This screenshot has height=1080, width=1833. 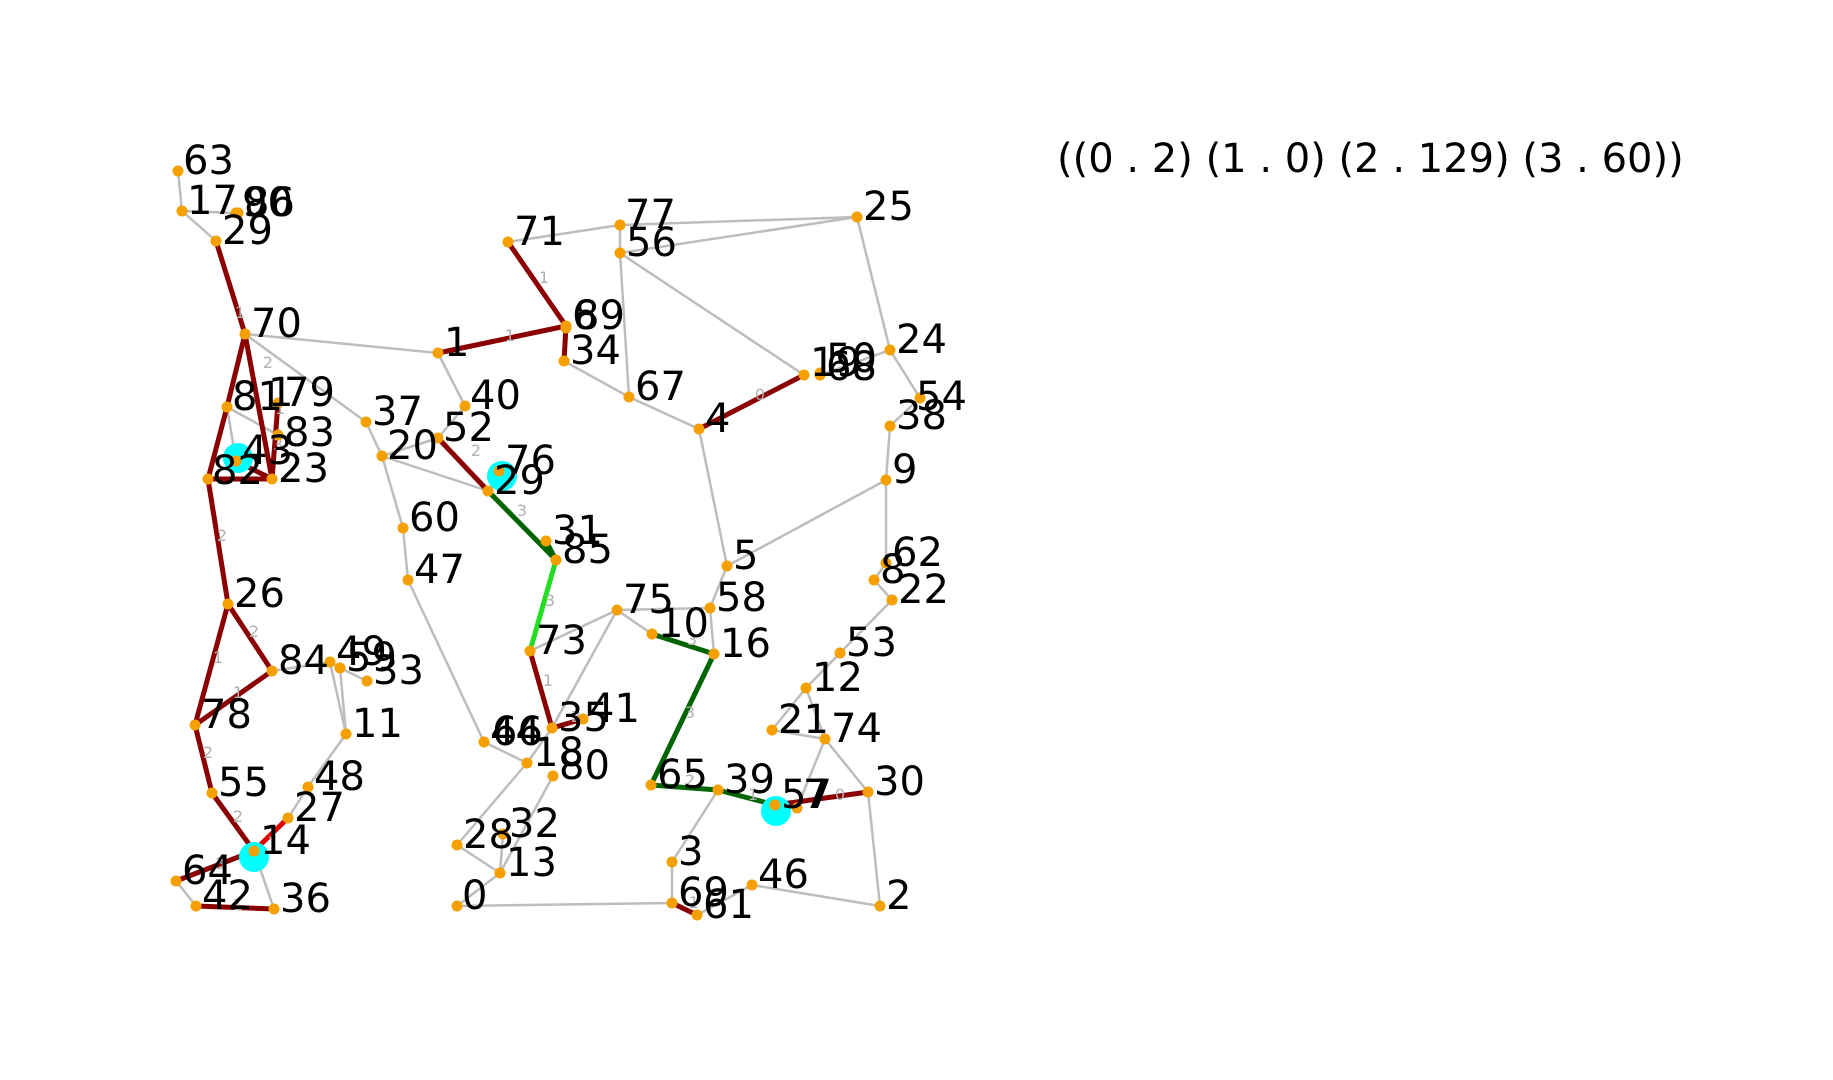 I want to click on node-label: 47, so click(x=439, y=570).